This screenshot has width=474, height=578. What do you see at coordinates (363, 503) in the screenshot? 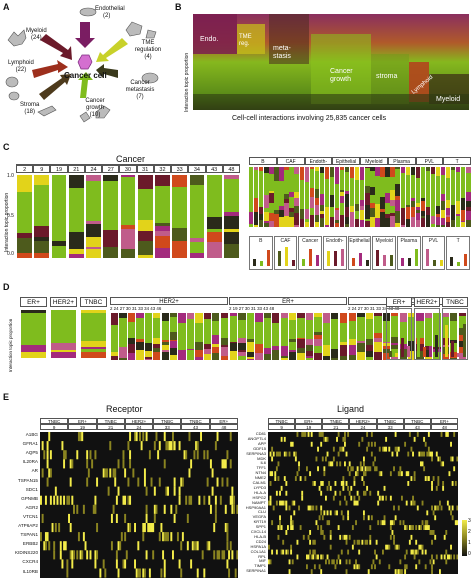
I see `ligand-heatmap` at bounding box center [363, 503].